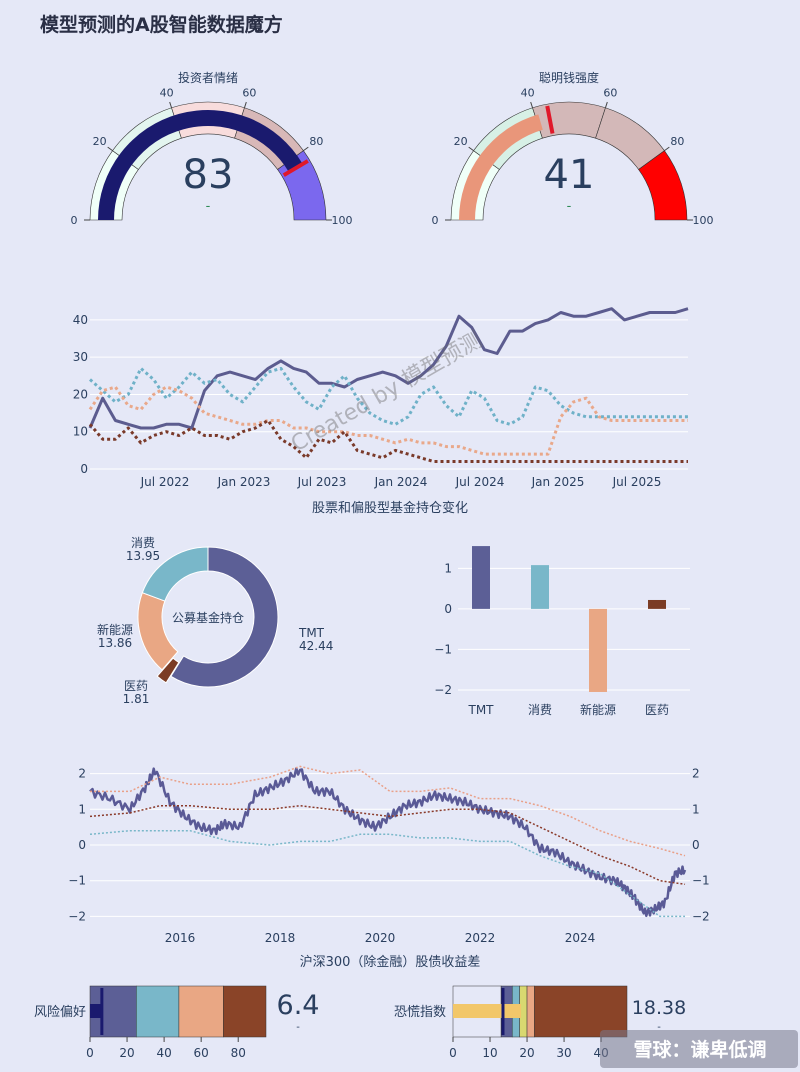  What do you see at coordinates (696, 845) in the screenshot?
I see `spread-y2-tick: 0` at bounding box center [696, 845].